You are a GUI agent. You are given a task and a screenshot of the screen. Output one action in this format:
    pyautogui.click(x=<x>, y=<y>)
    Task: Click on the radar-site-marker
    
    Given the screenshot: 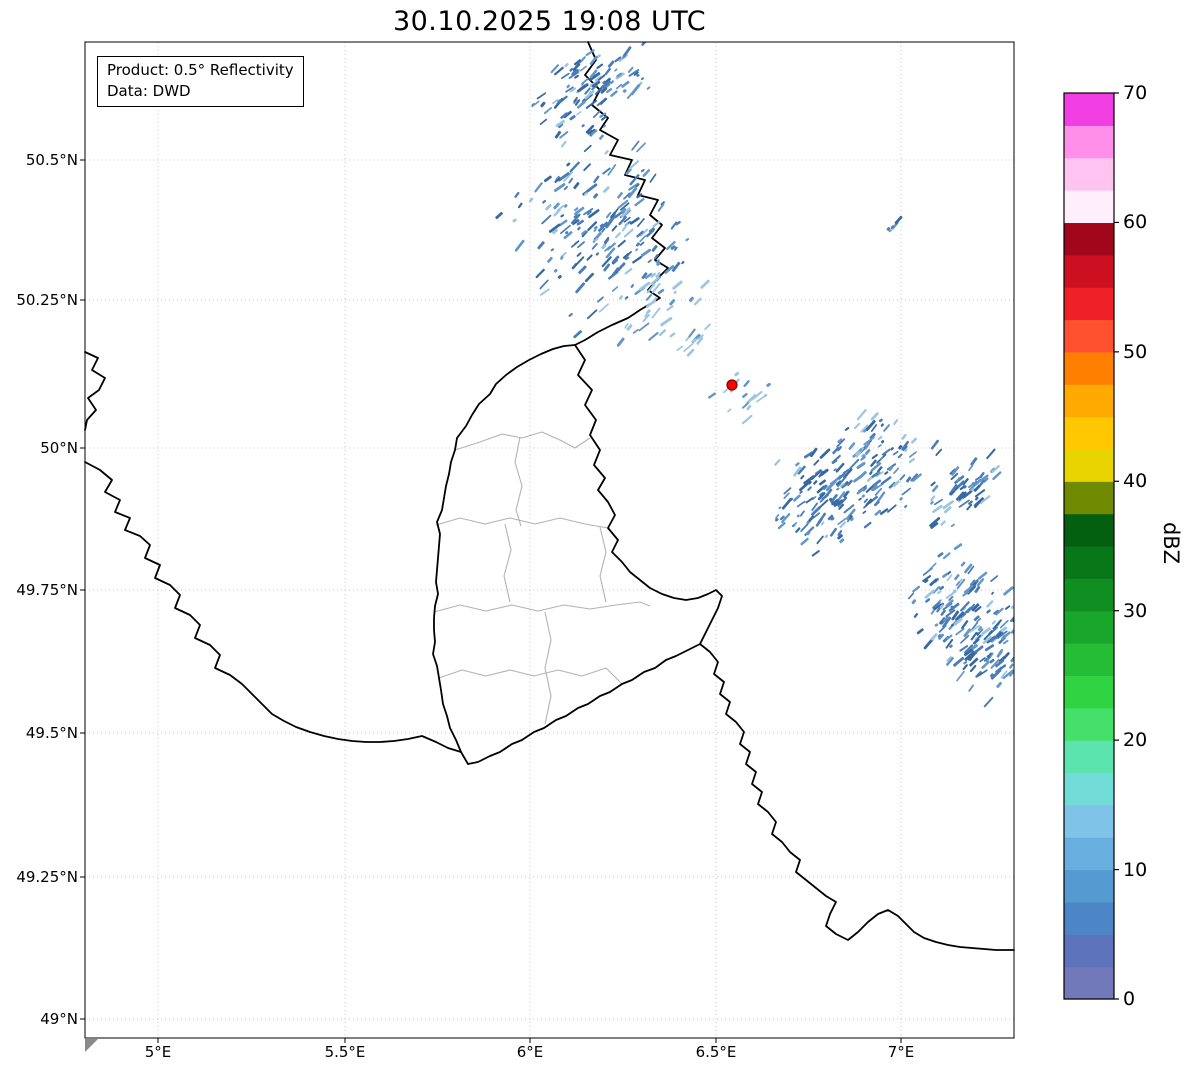 What is the action you would take?
    pyautogui.click(x=732, y=385)
    